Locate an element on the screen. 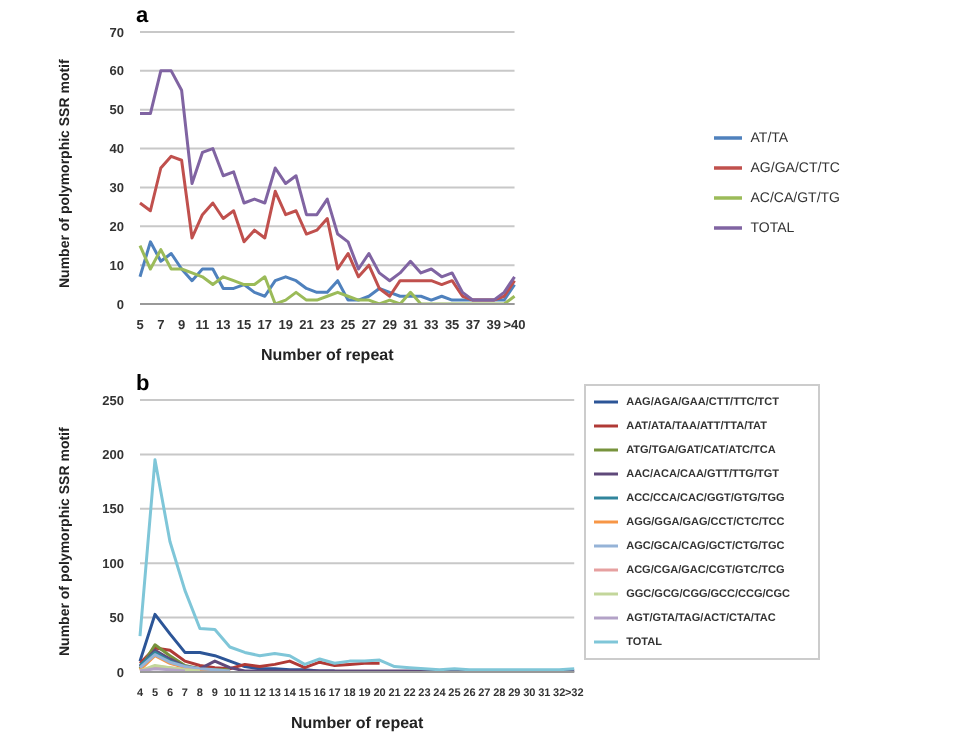 Image resolution: width=960 pixels, height=736 pixels. chart-title: b is located at coordinates (143, 384).